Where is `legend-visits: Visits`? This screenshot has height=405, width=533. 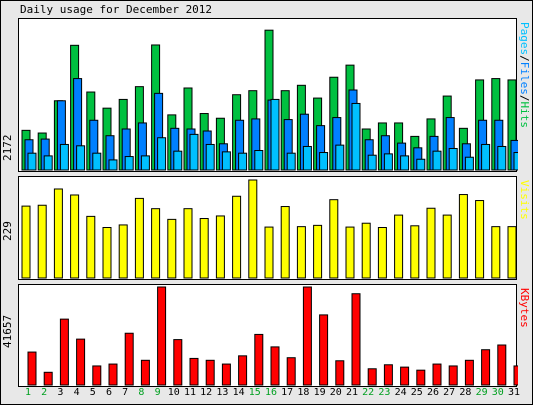
legend-visits: Visits is located at coordinates (524, 200).